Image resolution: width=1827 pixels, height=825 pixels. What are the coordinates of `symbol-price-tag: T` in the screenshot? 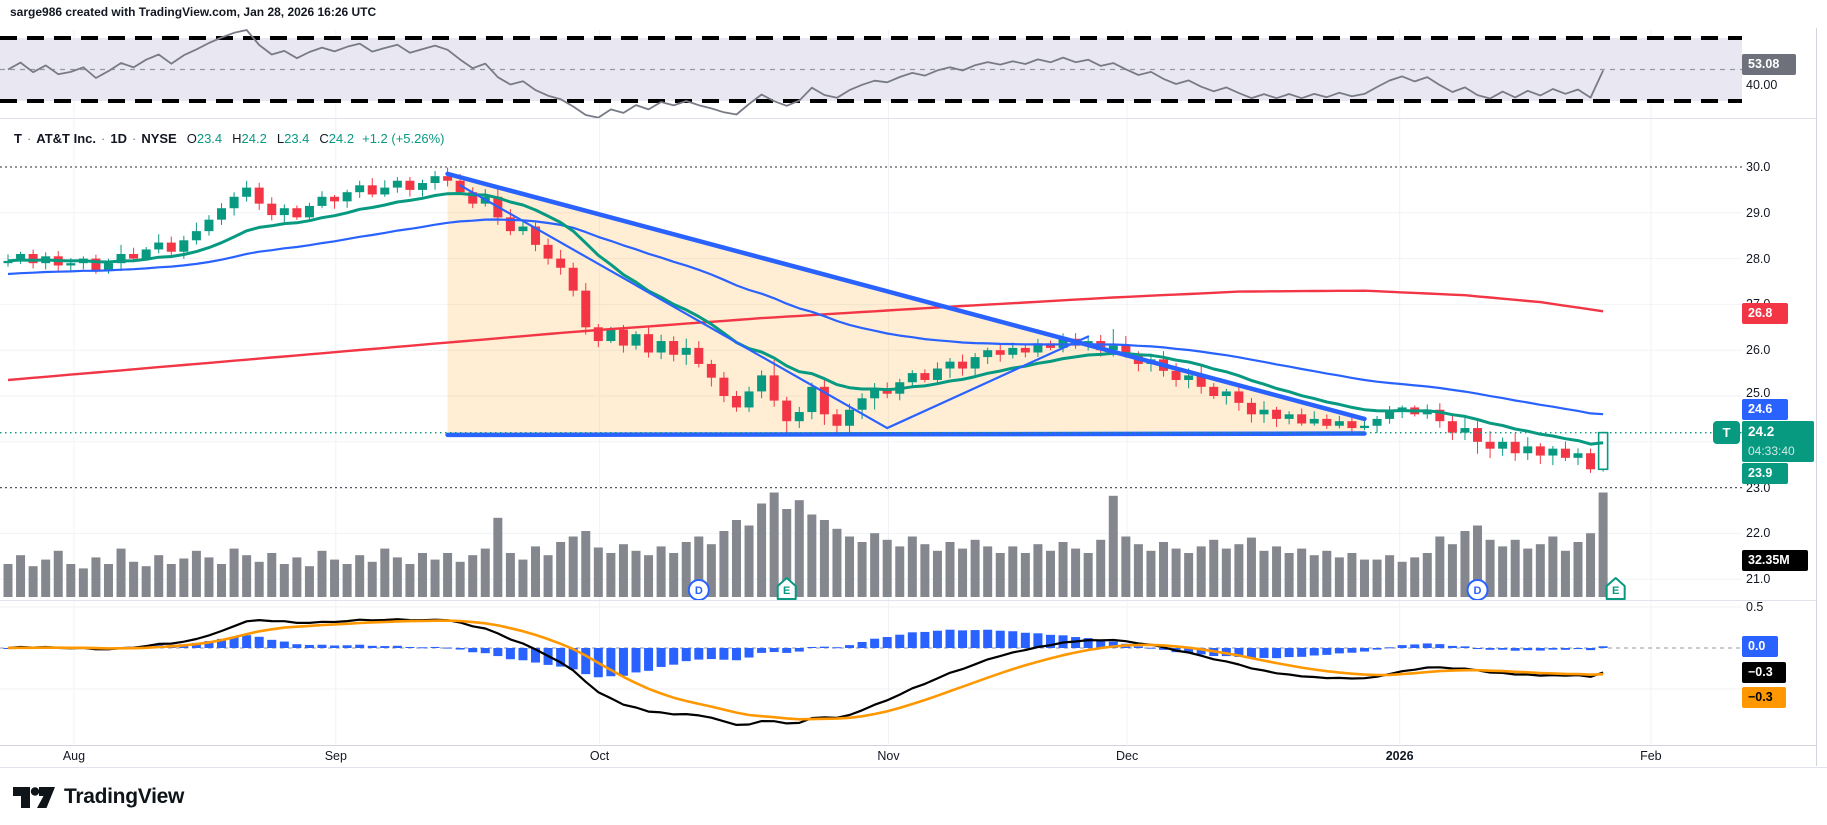 It's located at (1726, 432).